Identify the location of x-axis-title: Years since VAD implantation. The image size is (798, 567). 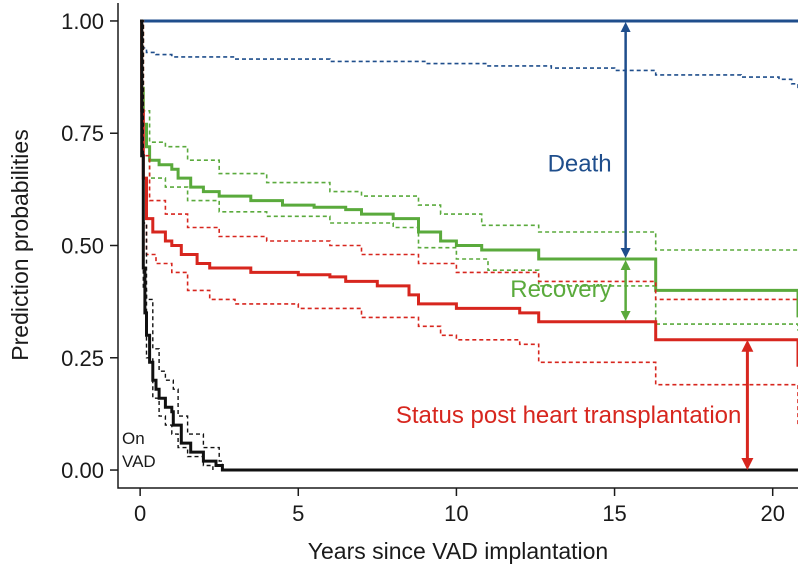
(458, 551).